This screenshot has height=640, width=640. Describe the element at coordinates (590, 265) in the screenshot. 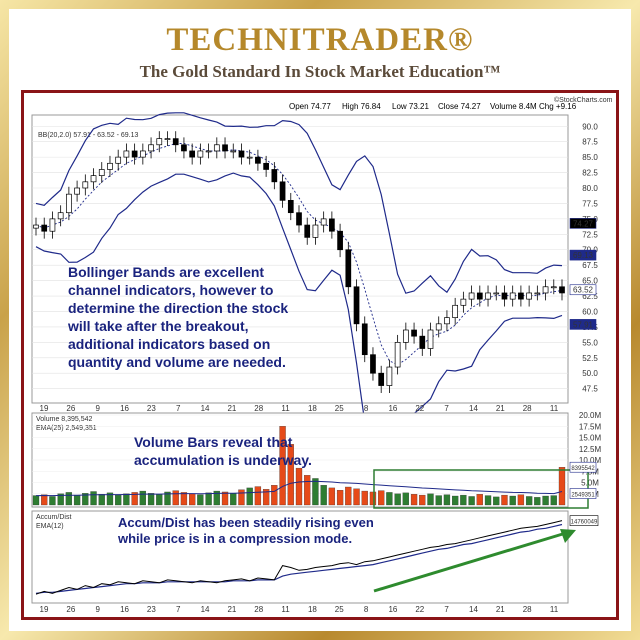

I see `price-tick-label: 67.5` at that location.